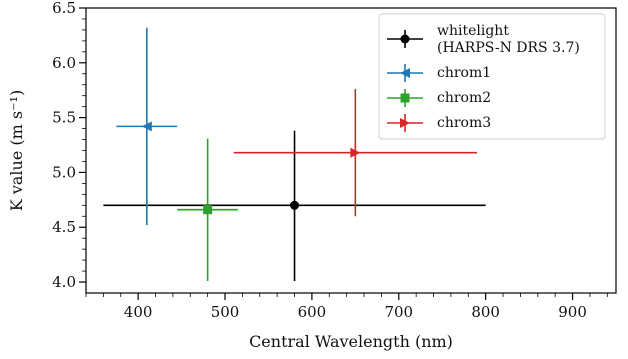  What do you see at coordinates (464, 98) in the screenshot?
I see `legend-label: chrom2` at bounding box center [464, 98].